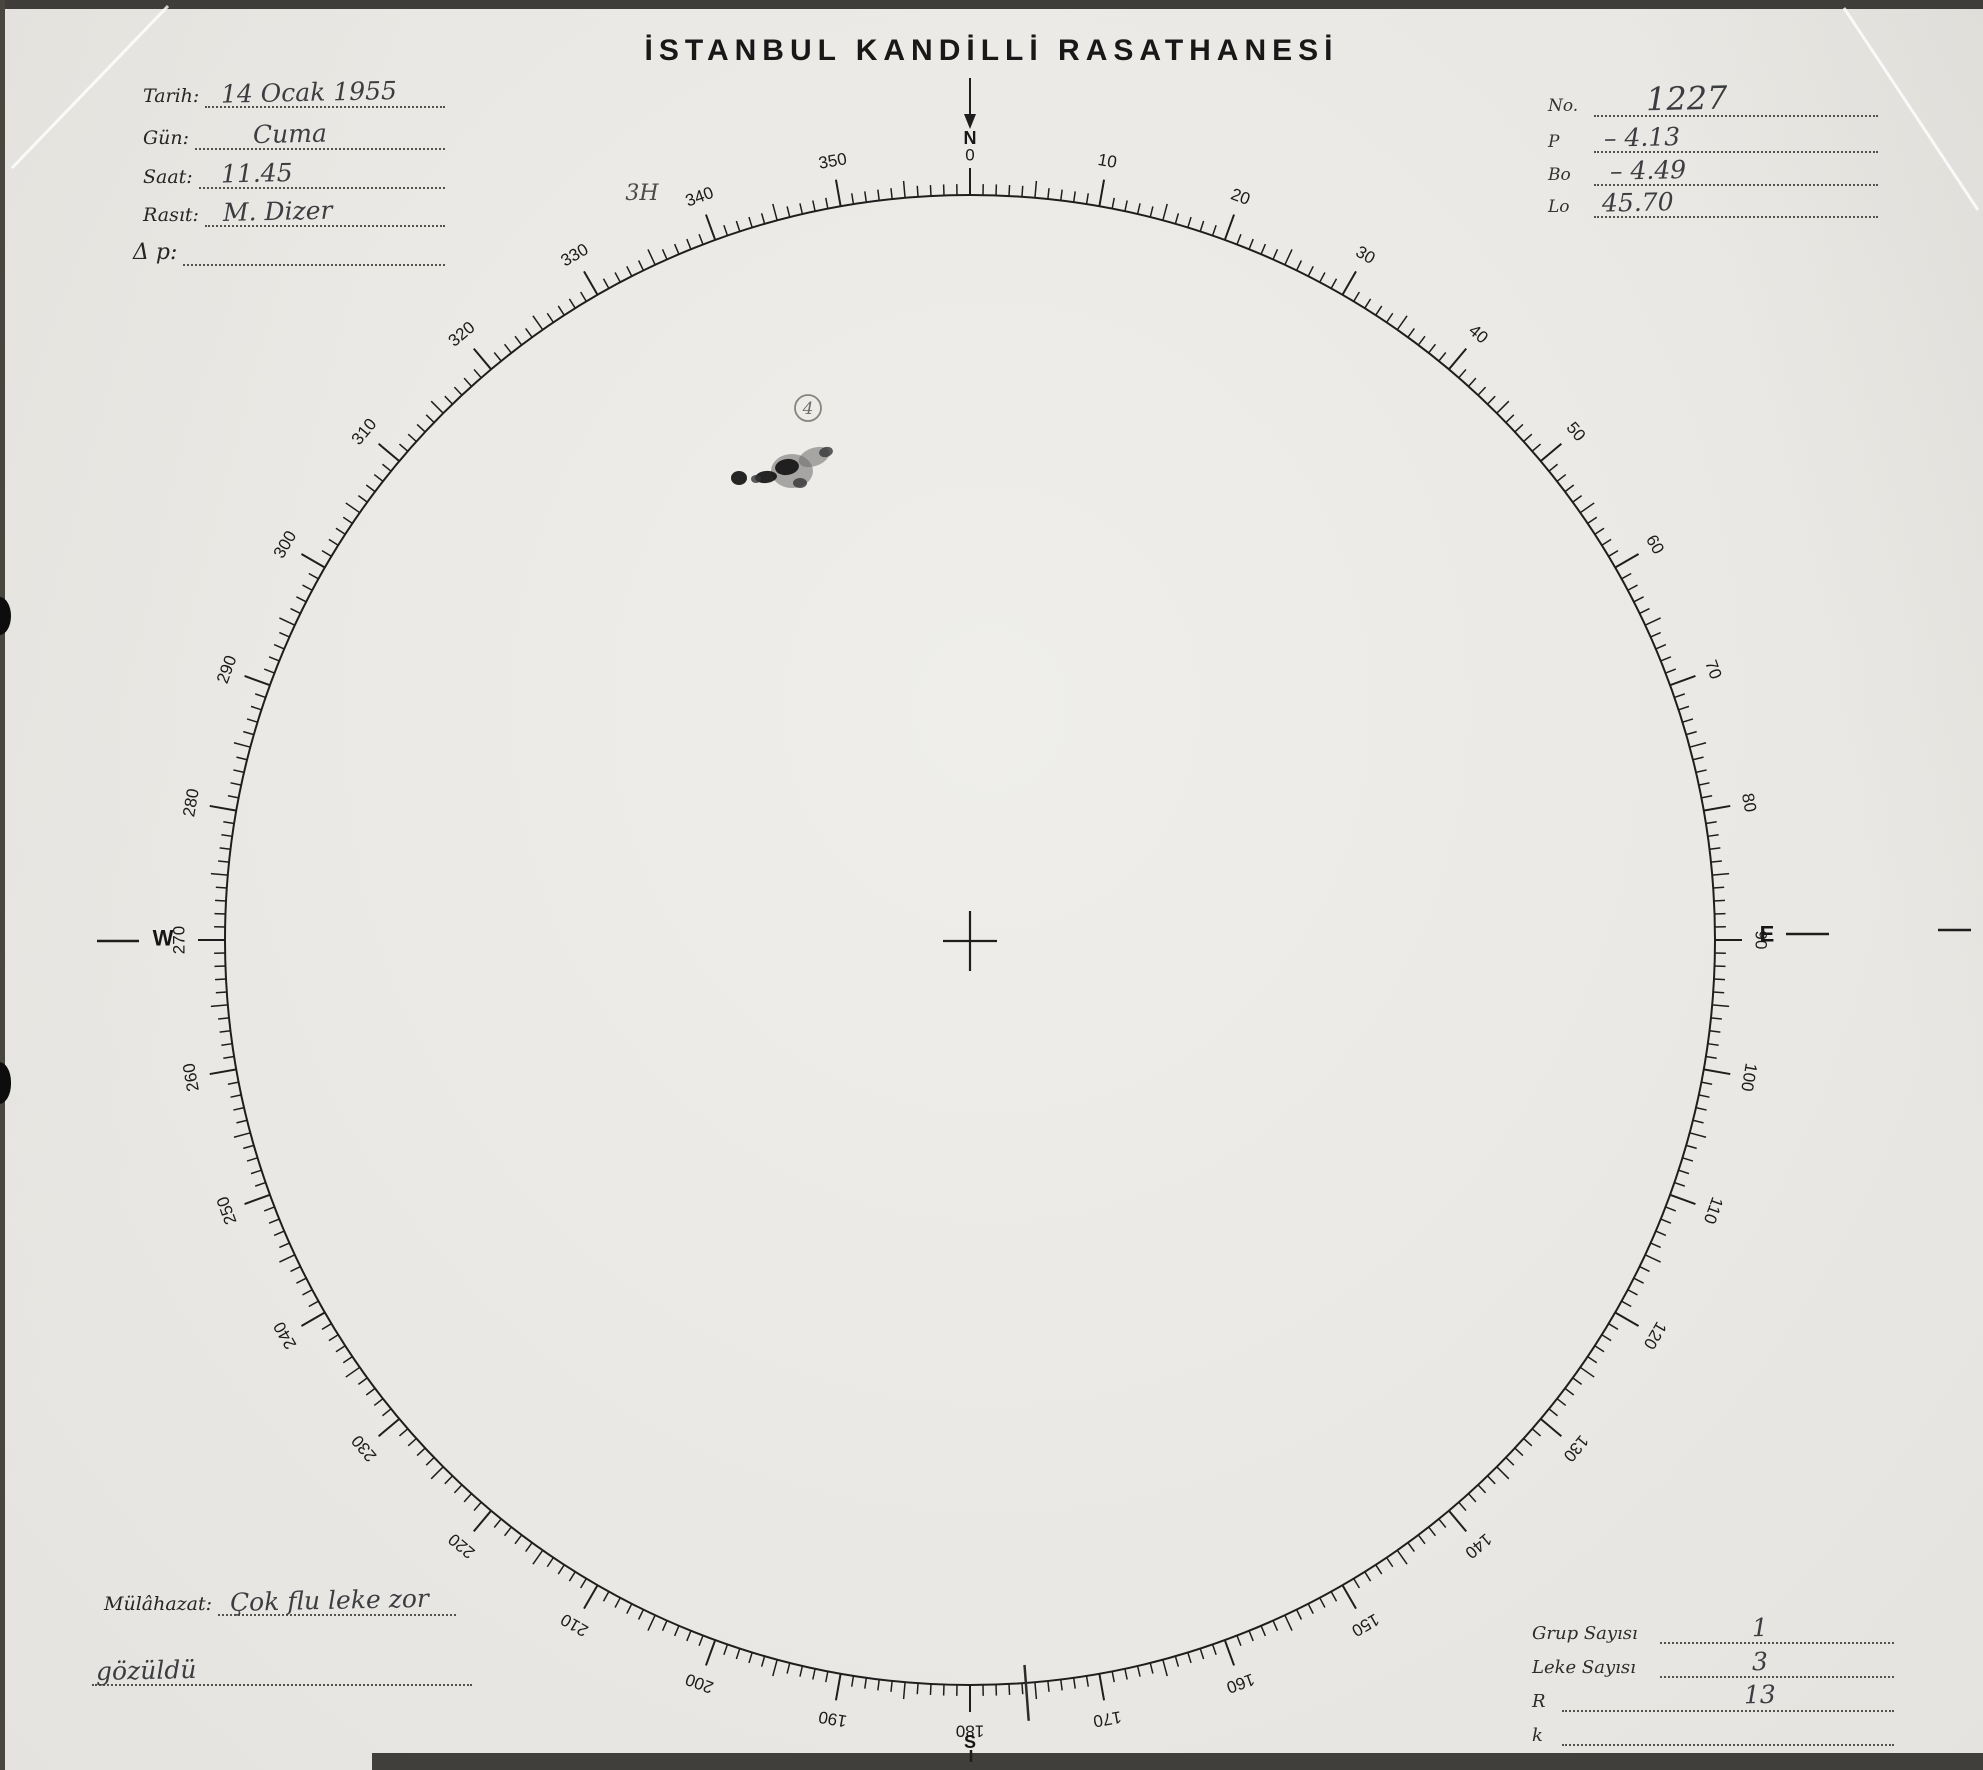  What do you see at coordinates (1478, 334) in the screenshot?
I see `degree-label: 40` at bounding box center [1478, 334].